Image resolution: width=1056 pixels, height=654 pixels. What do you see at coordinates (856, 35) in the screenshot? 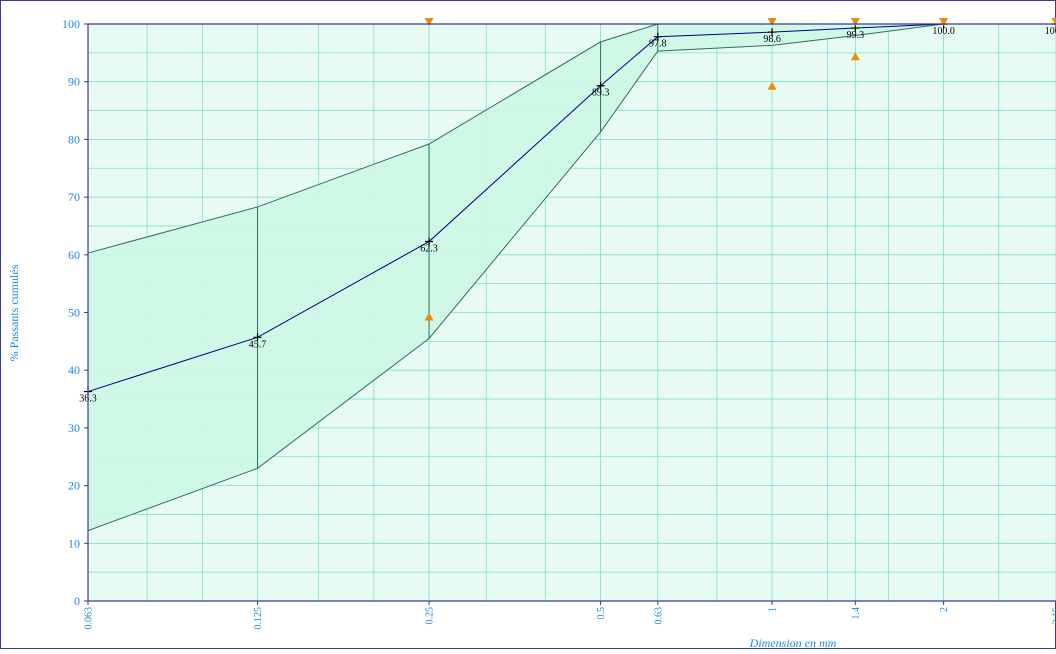
I see `point-value-label: 99.3` at bounding box center [856, 35].